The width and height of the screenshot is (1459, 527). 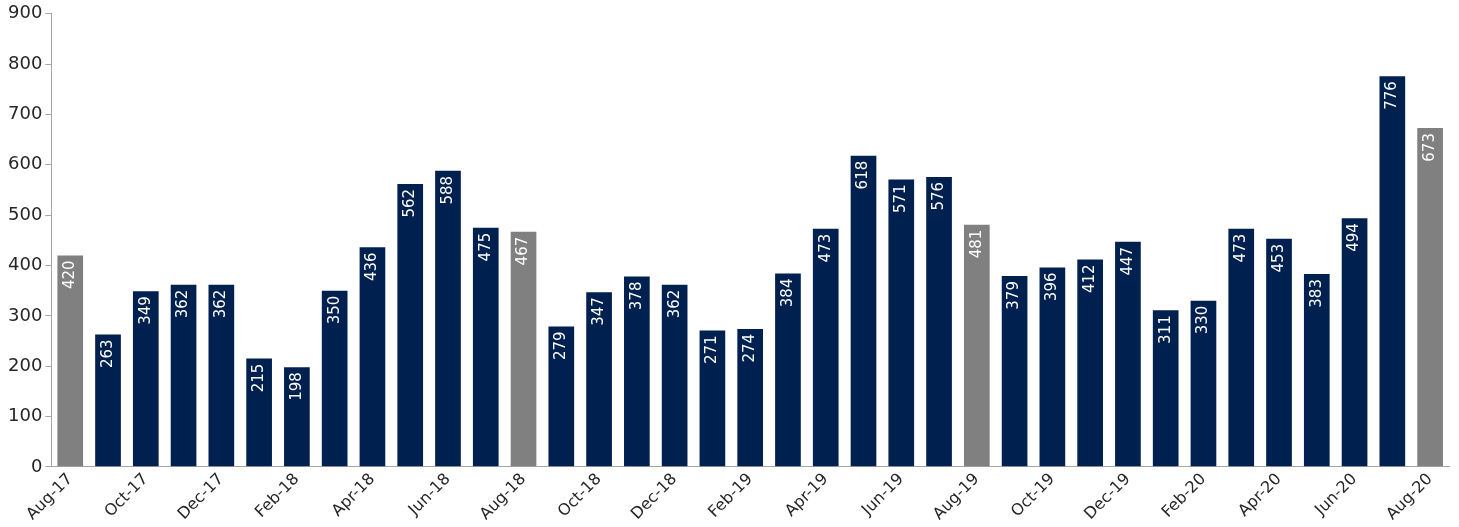 What do you see at coordinates (25, 213) in the screenshot?
I see `y-tick-label: 500` at bounding box center [25, 213].